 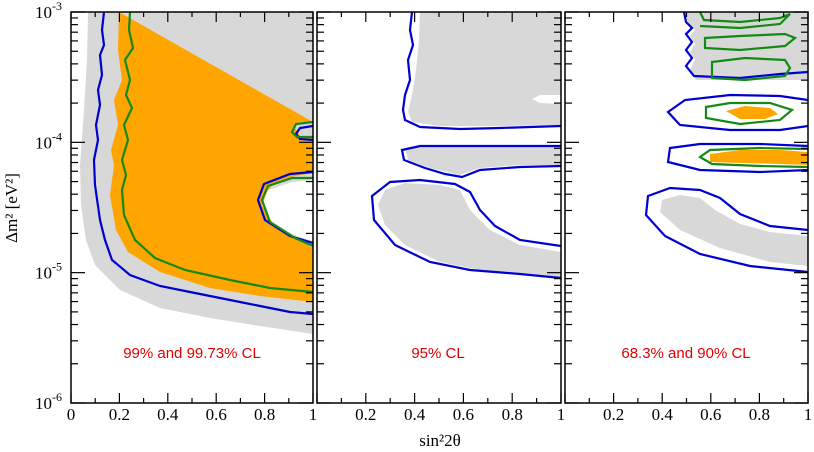 I want to click on panel-2-blue-contour-top, so click(x=481, y=71).